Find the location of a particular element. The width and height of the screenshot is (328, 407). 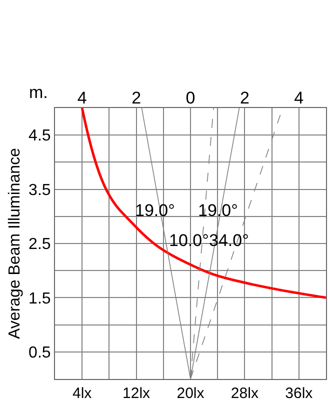

y-tick-label: 2.5 is located at coordinates (39, 245).